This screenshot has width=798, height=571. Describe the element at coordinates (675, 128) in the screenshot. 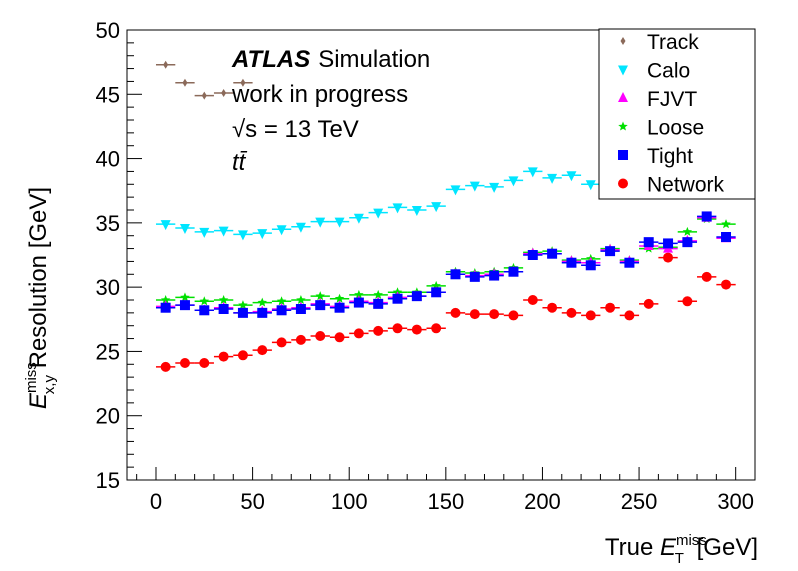

I see `legend-label-loose: Loose` at that location.